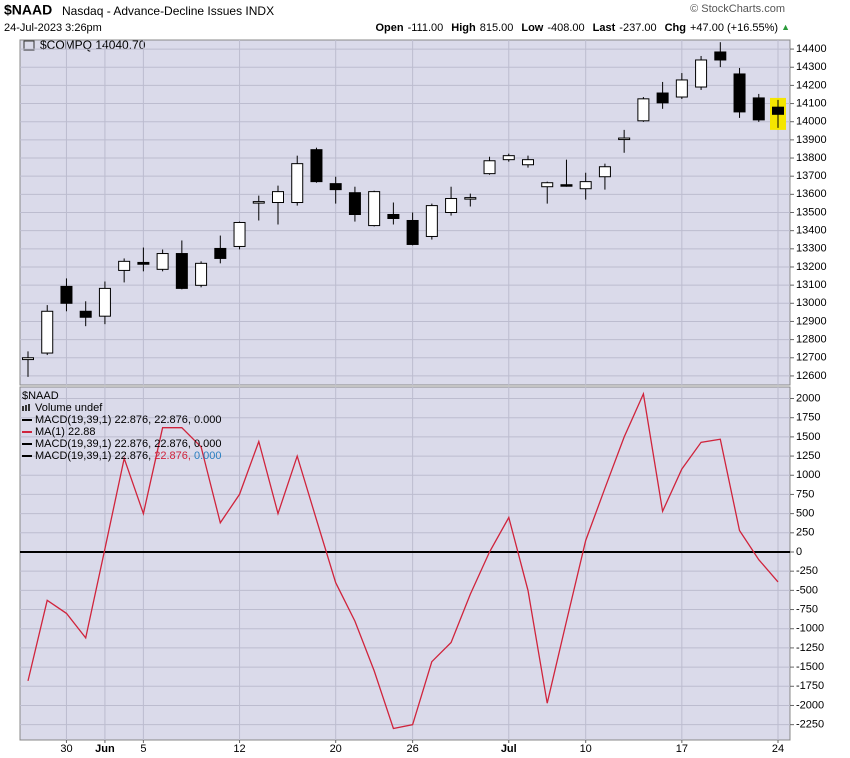 The height and width of the screenshot is (758, 850). I want to click on y-tick-label: 13600, so click(811, 194).